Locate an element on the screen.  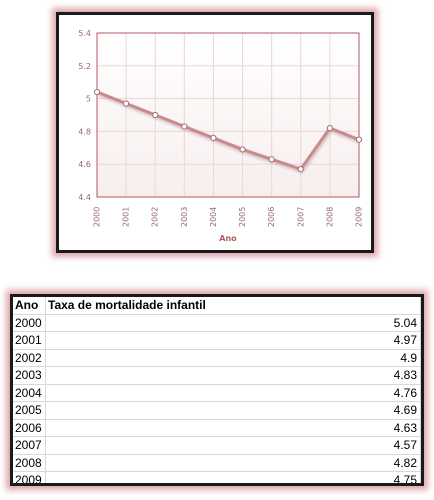
cell-rate: 4.76 is located at coordinates (233, 393).